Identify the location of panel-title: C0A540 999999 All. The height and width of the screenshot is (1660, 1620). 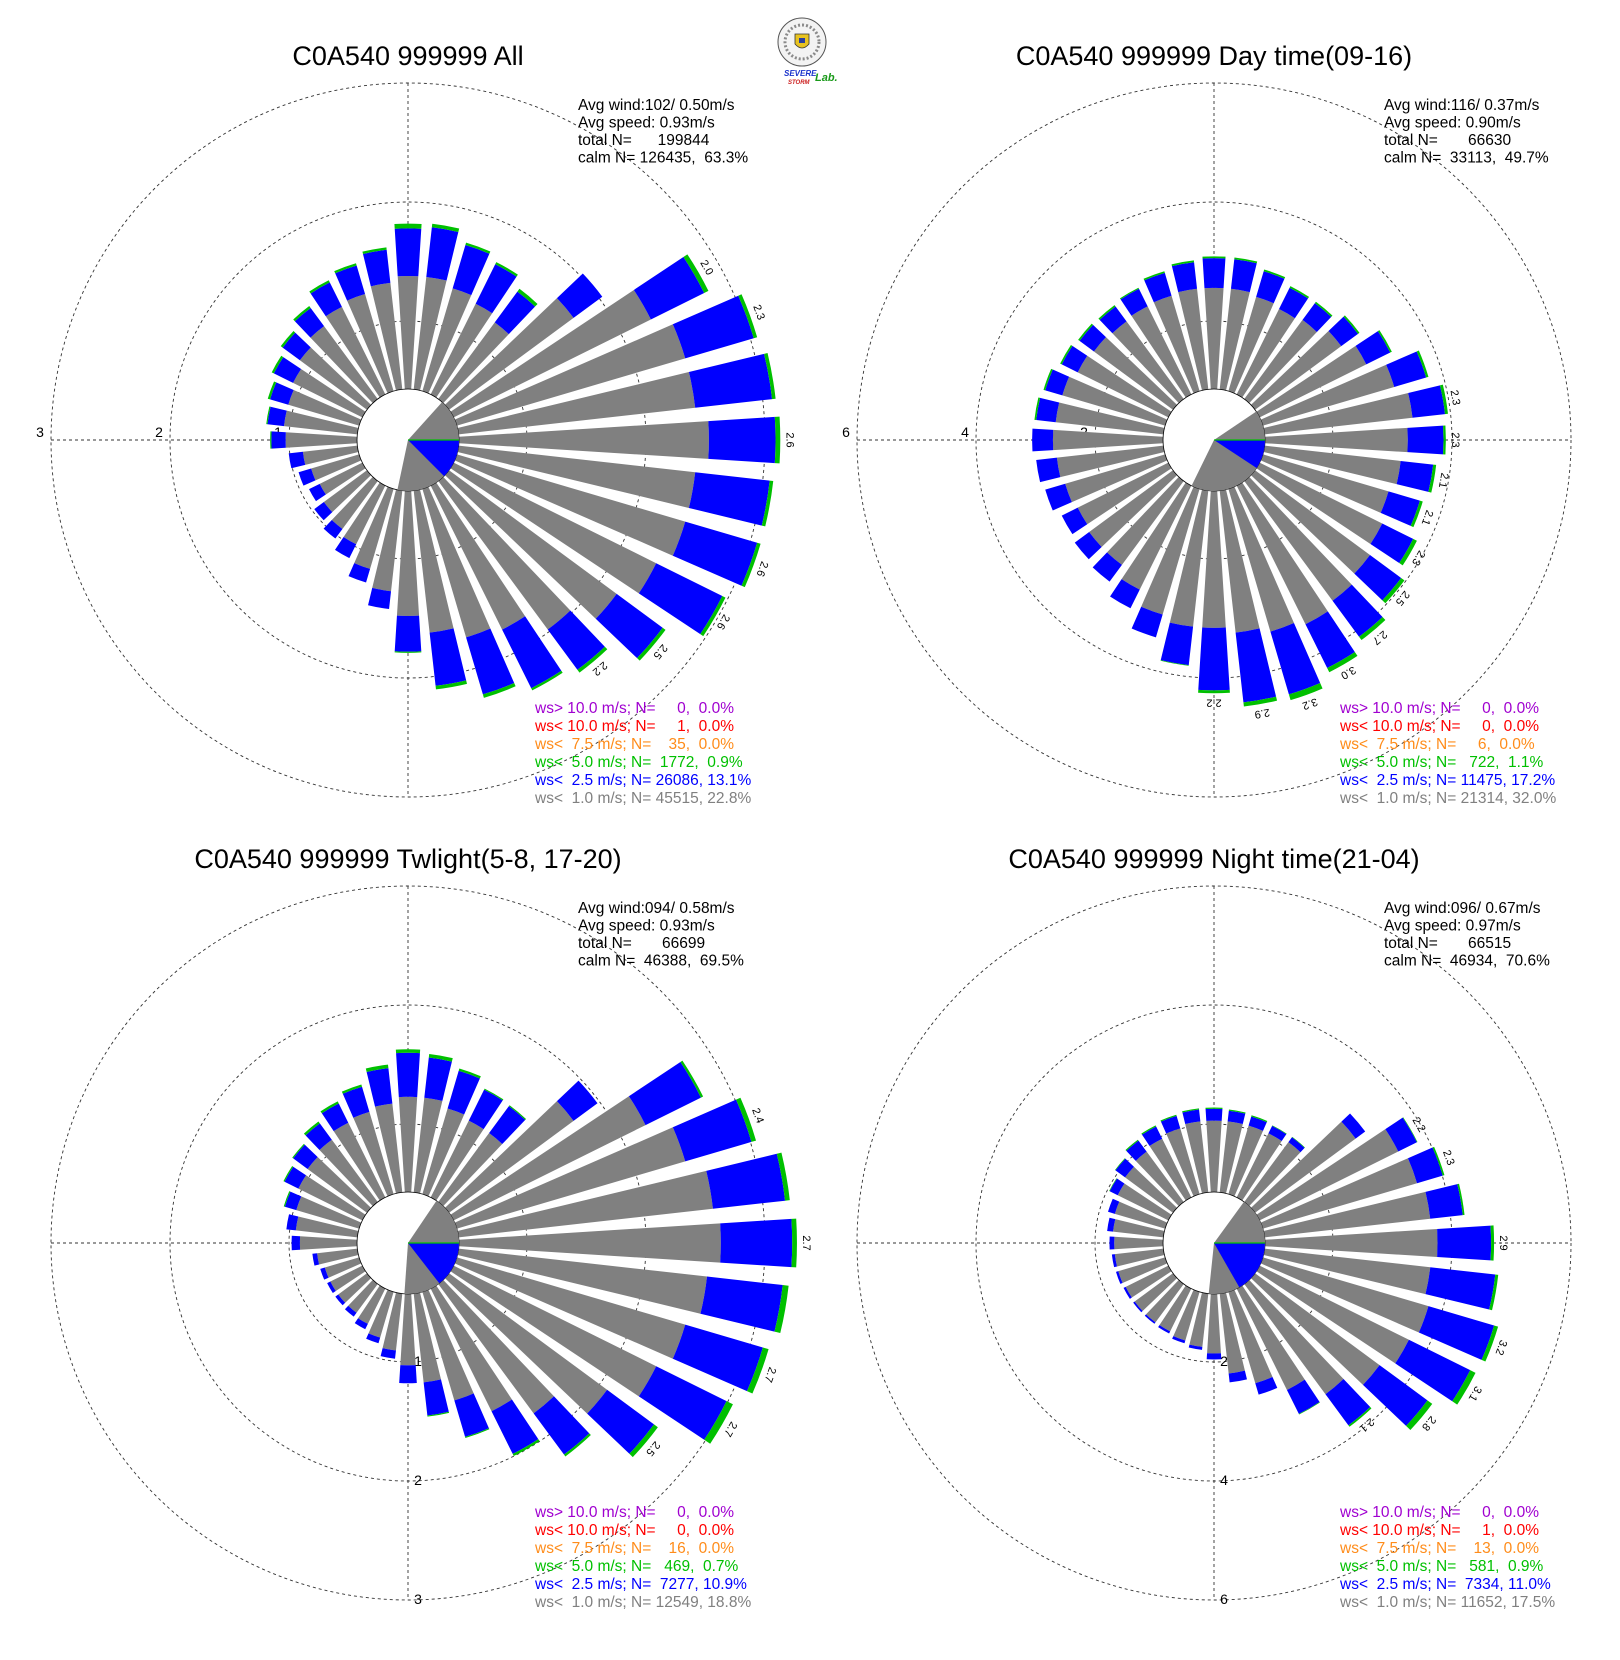
(407, 56).